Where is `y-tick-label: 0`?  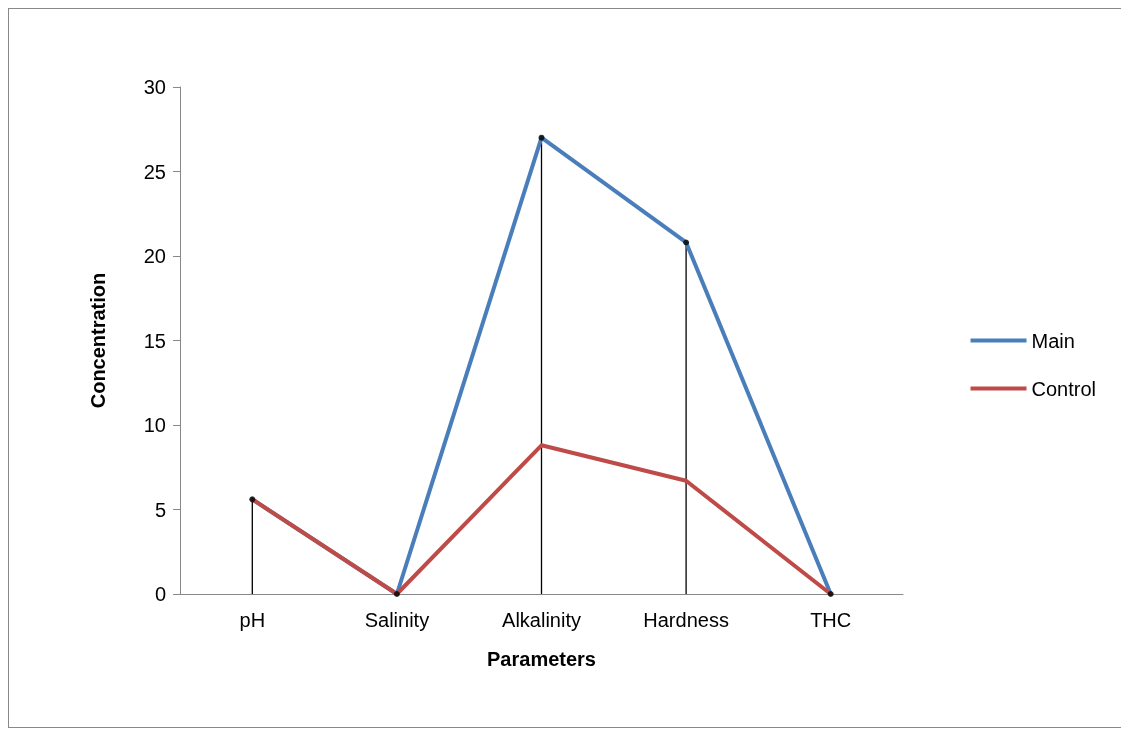
y-tick-label: 0 is located at coordinates (160, 594).